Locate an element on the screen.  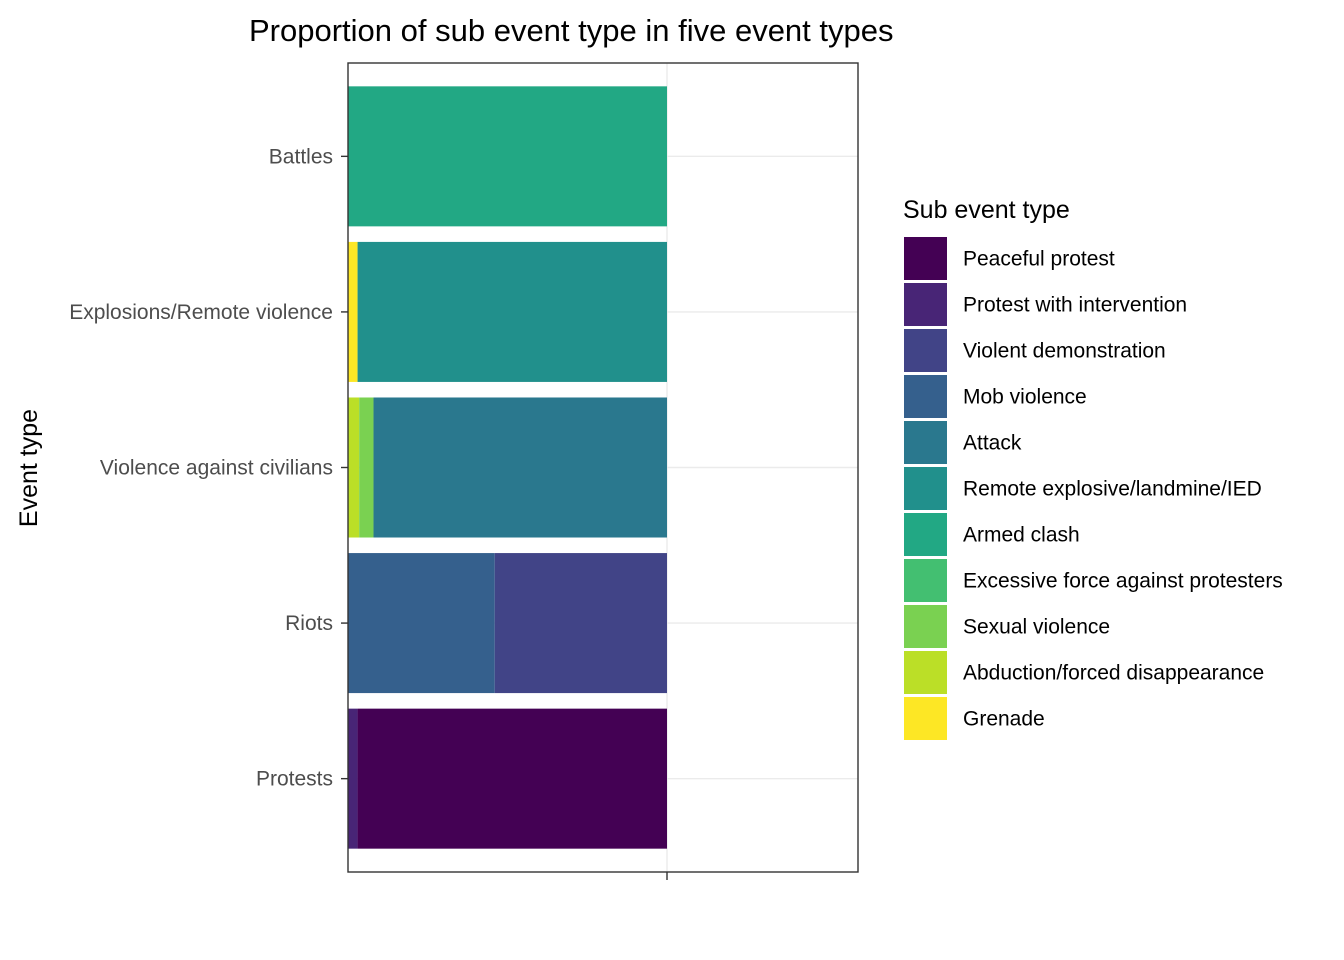
legend-label: Abduction/forced disappearance is located at coordinates (1113, 673).